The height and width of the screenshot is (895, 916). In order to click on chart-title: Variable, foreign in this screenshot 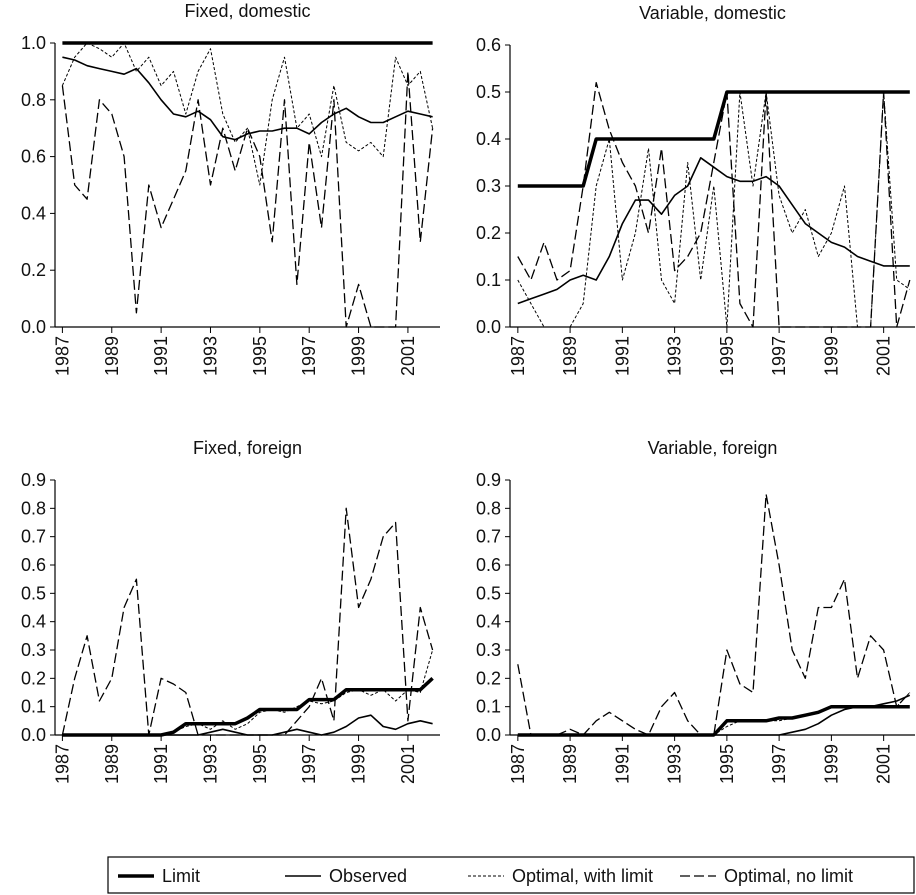, I will do `click(713, 448)`.